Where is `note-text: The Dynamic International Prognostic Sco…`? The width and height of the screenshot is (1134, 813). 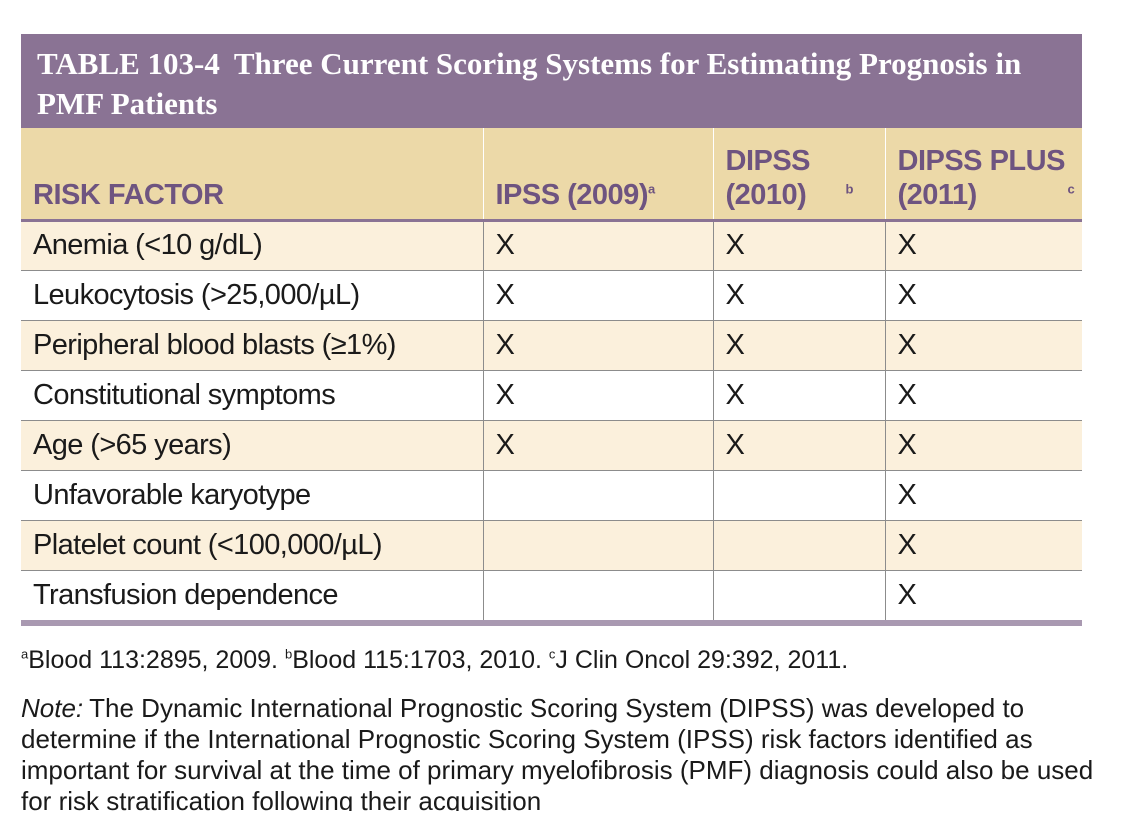
note-text: The Dynamic International Prognostic Sco… is located at coordinates (557, 752).